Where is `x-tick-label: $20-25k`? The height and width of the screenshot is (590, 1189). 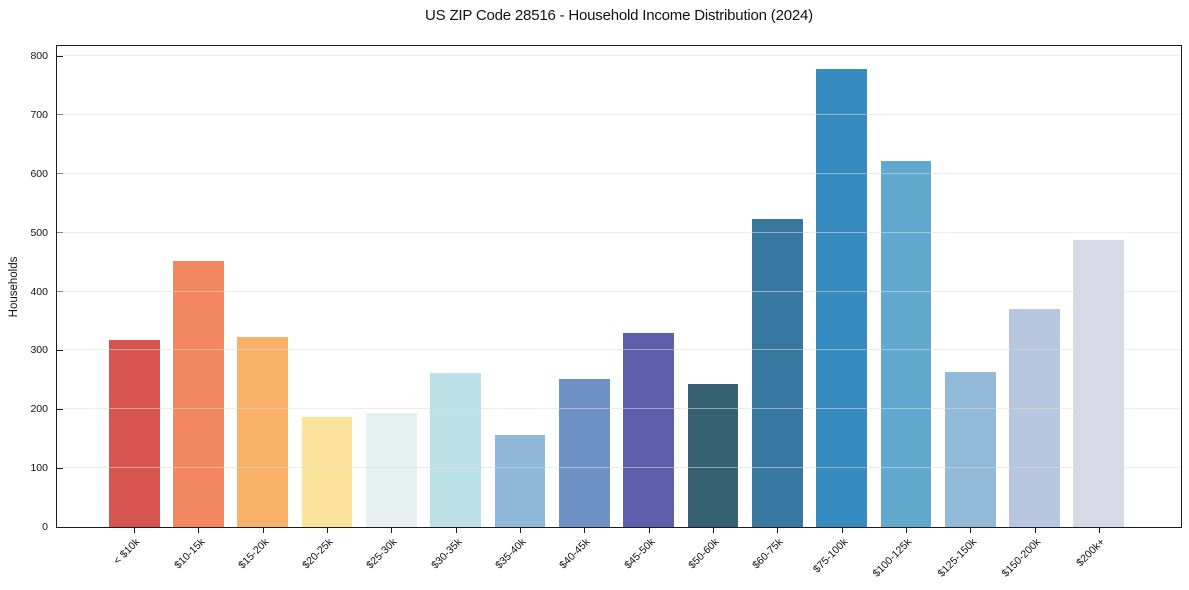
x-tick-label: $20-25k is located at coordinates (318, 554).